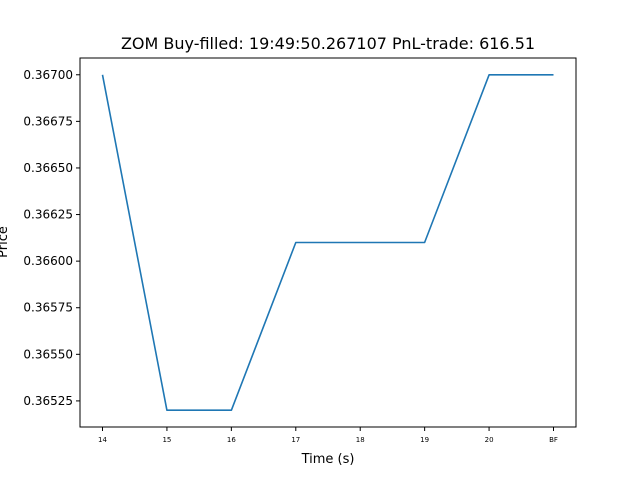  Describe the element at coordinates (231, 440) in the screenshot. I see `x-tick-label: 16` at that location.